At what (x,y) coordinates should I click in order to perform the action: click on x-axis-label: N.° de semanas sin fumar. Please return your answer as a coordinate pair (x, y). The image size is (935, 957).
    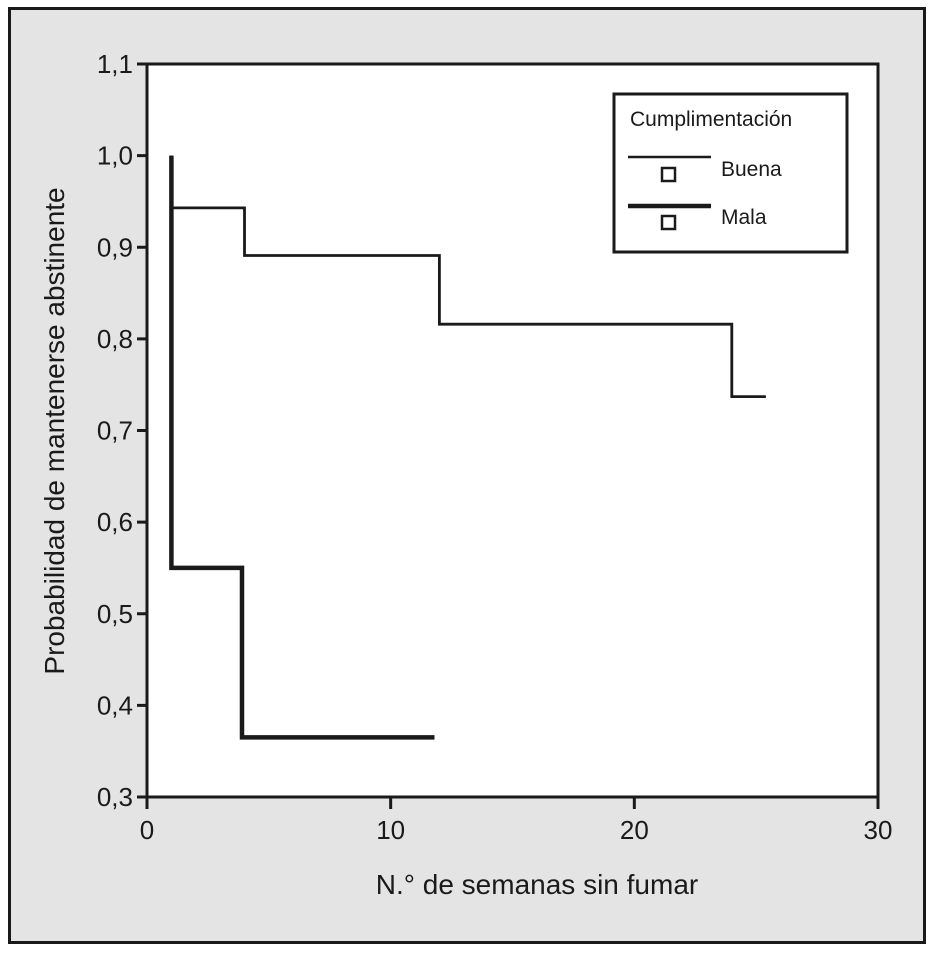
    Looking at the image, I should click on (537, 884).